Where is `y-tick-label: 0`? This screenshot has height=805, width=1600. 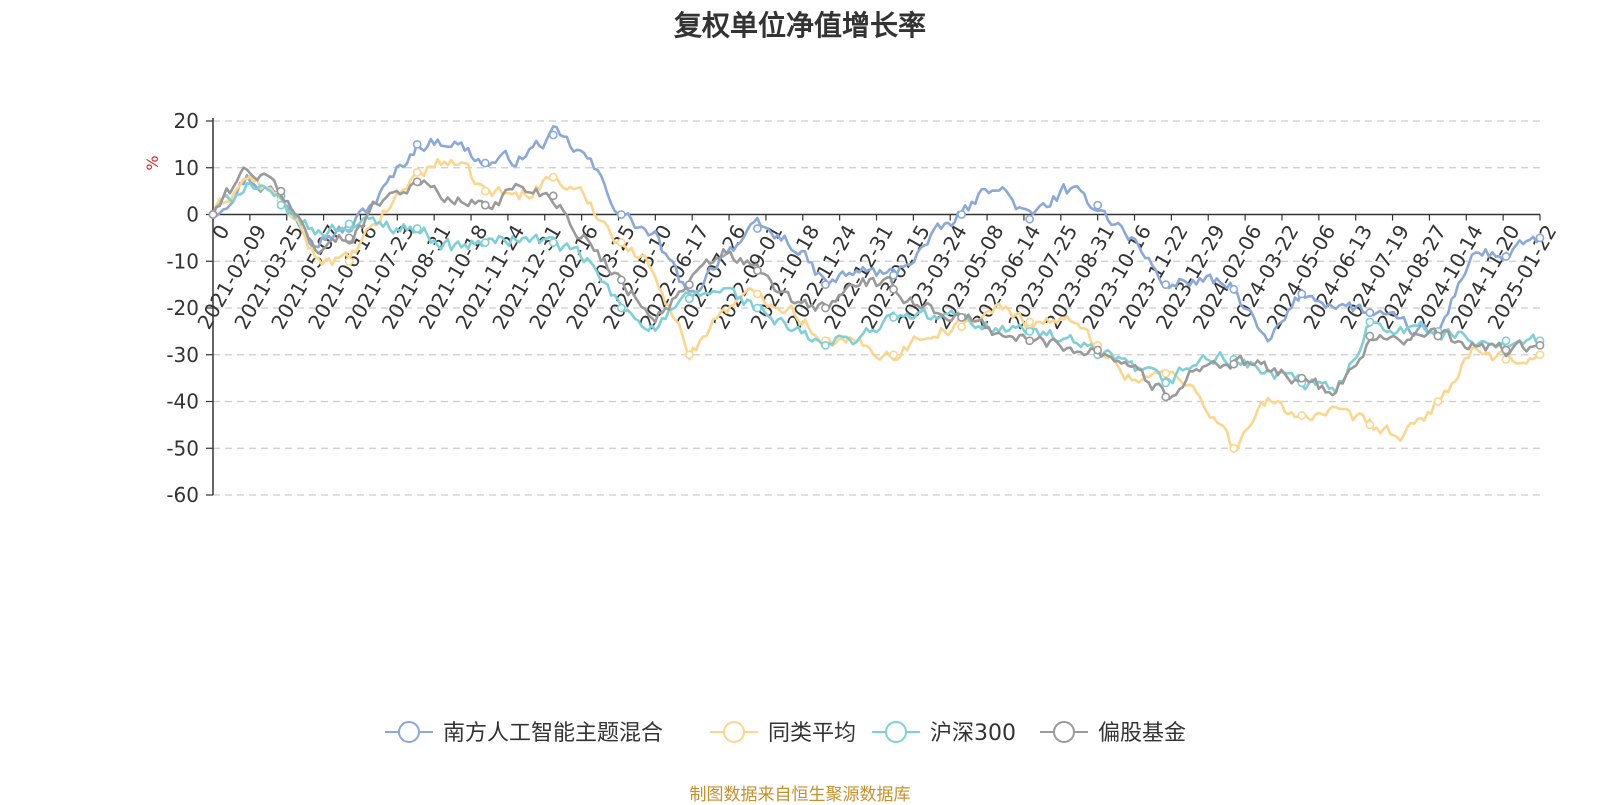
y-tick-label: 0 is located at coordinates (192, 215).